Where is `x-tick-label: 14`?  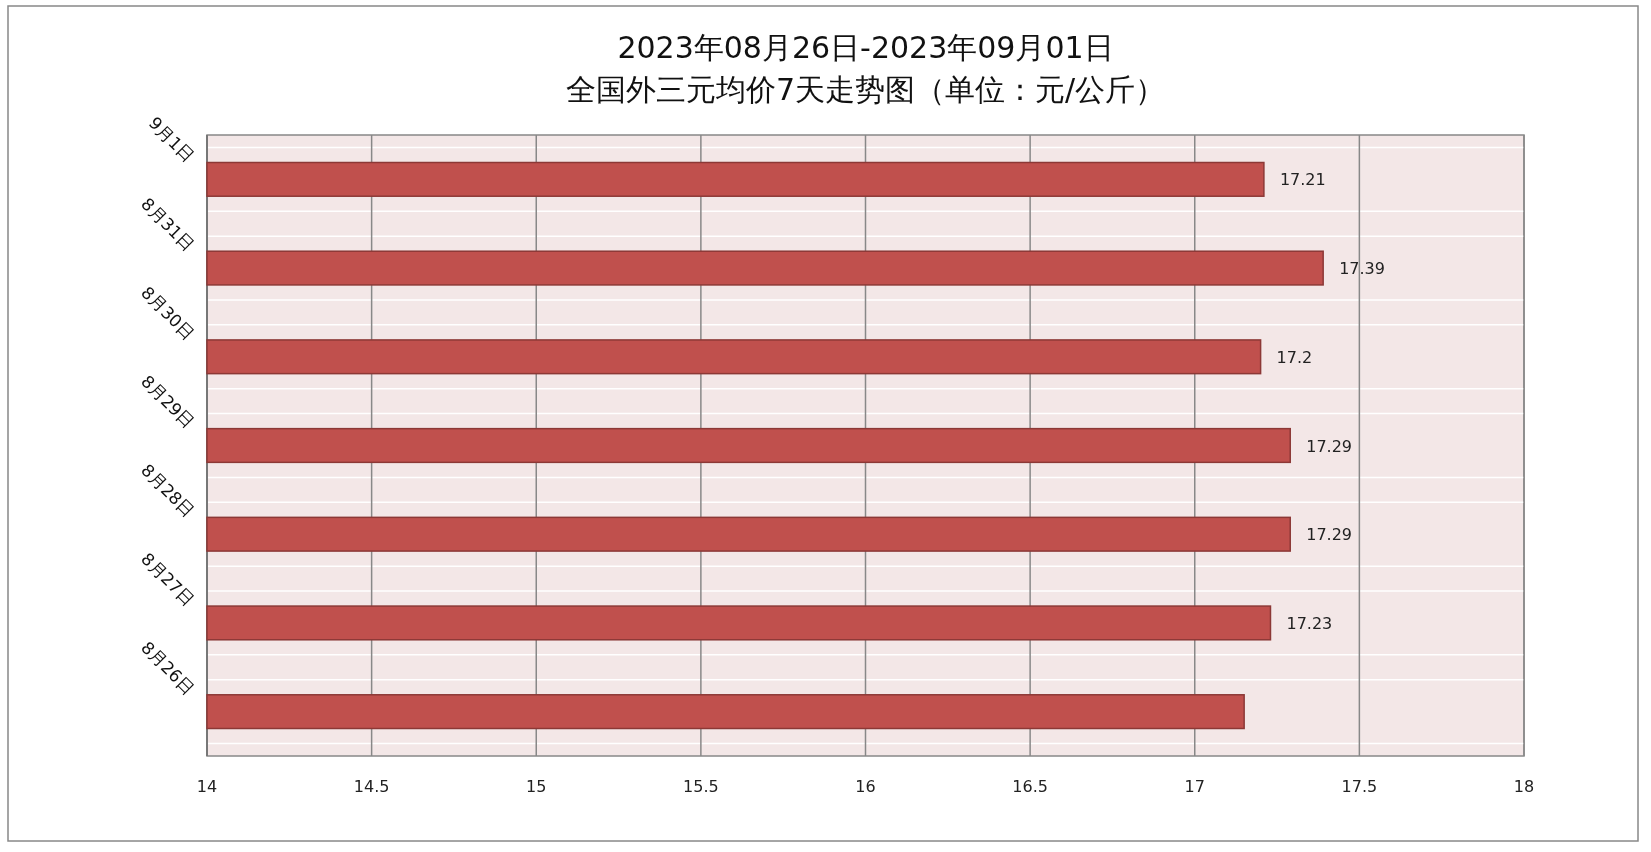 x-tick-label: 14 is located at coordinates (207, 786).